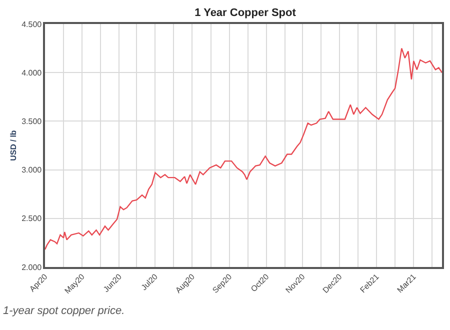 This screenshot has height=330, width=450. I want to click on y-axis-title: USD / lb, so click(13, 145).